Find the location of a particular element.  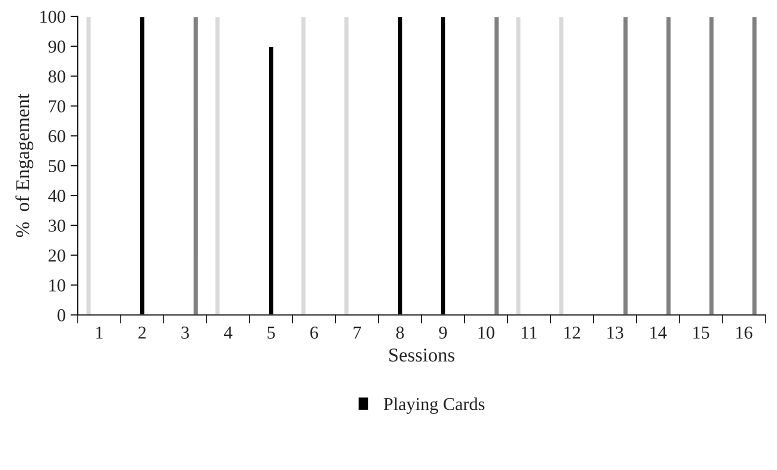

y-tick-label: 100 is located at coordinates (53, 16).